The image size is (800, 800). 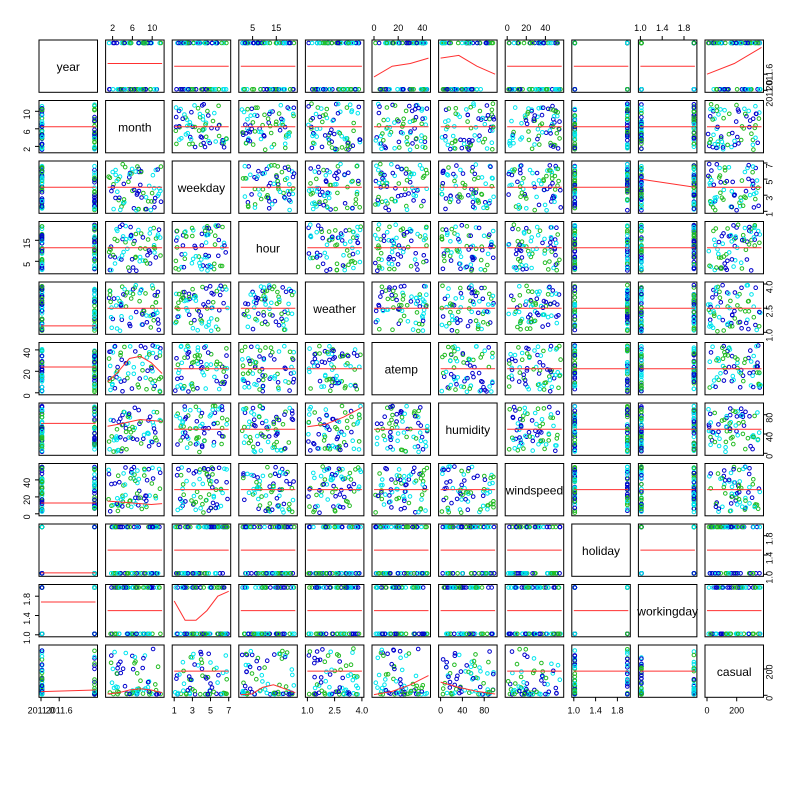 I want to click on panel-month-vs-year, so click(x=68, y=127).